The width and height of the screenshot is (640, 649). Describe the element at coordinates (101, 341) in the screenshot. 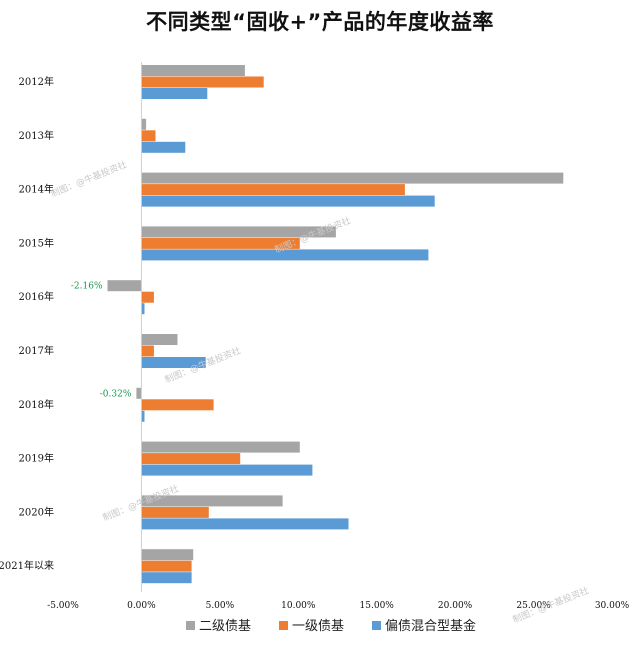

I see `data-labels: -2.16% -0.32%` at that location.